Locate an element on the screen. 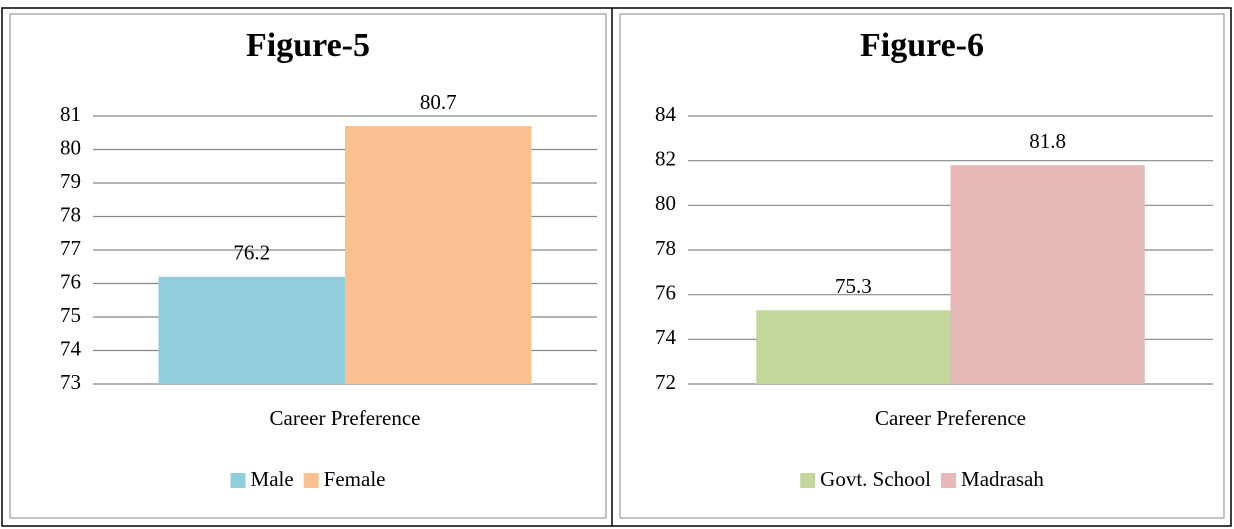  y-tick-label: 79 is located at coordinates (70, 181).